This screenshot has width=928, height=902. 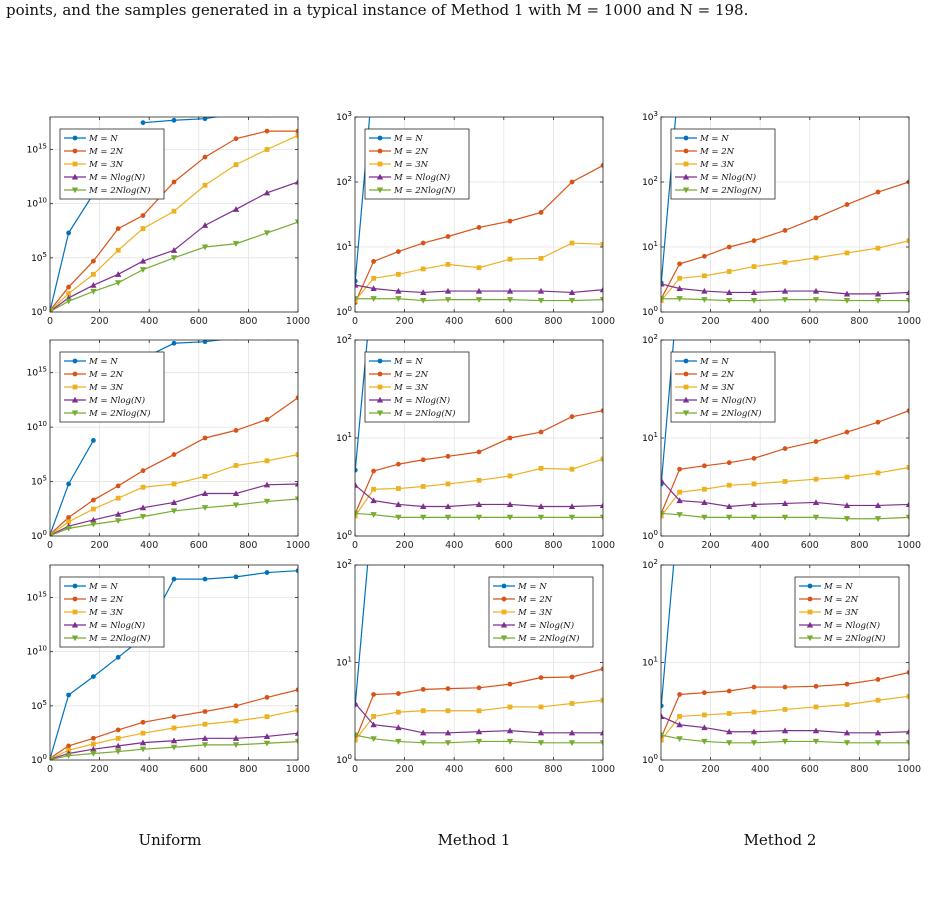 What do you see at coordinates (714, 139) in the screenshot?
I see `legend-label: M = N` at bounding box center [714, 139].